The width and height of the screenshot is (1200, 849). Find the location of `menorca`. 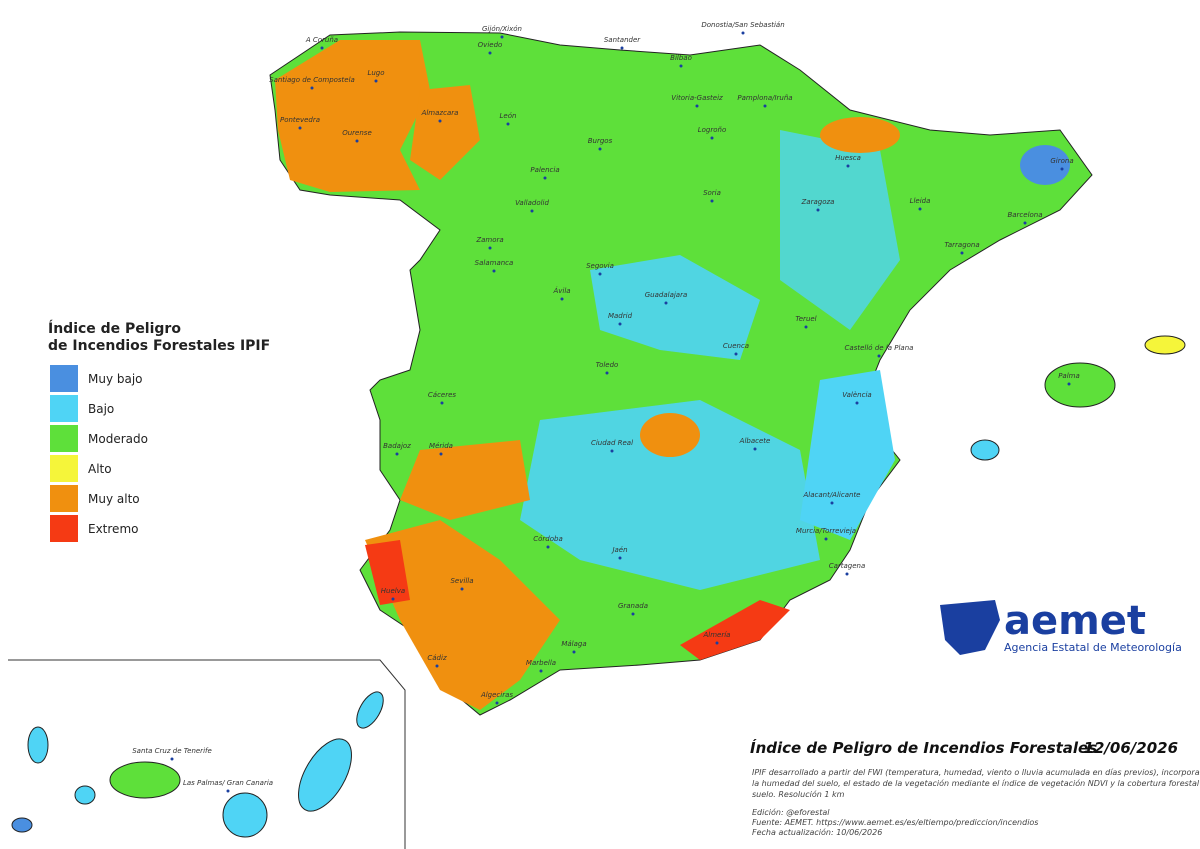

menorca is located at coordinates (1165, 345).